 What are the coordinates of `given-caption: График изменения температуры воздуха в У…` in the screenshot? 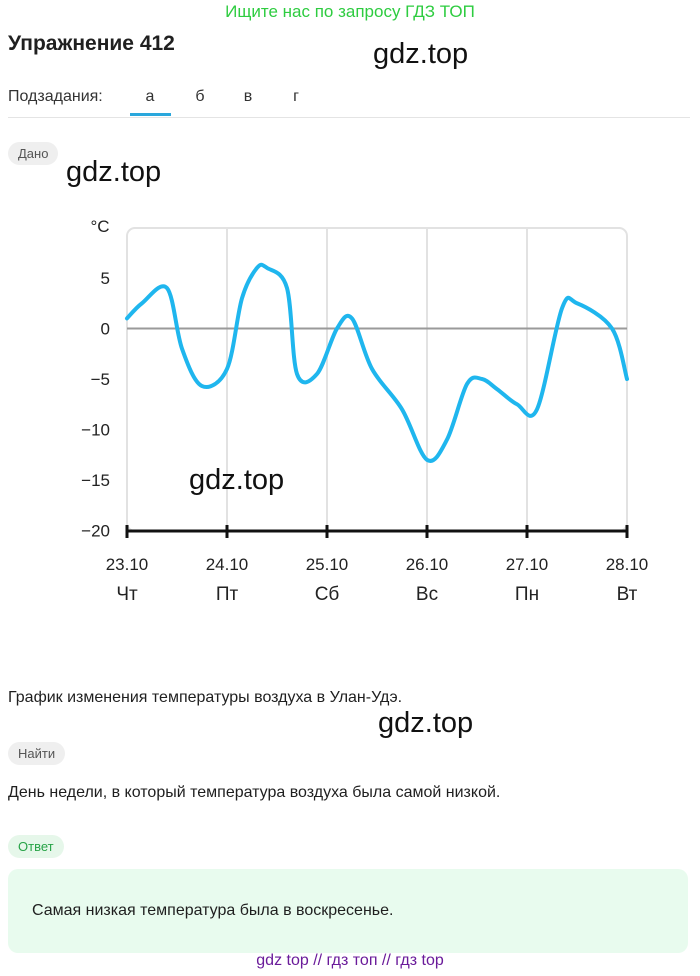 It's located at (205, 697).